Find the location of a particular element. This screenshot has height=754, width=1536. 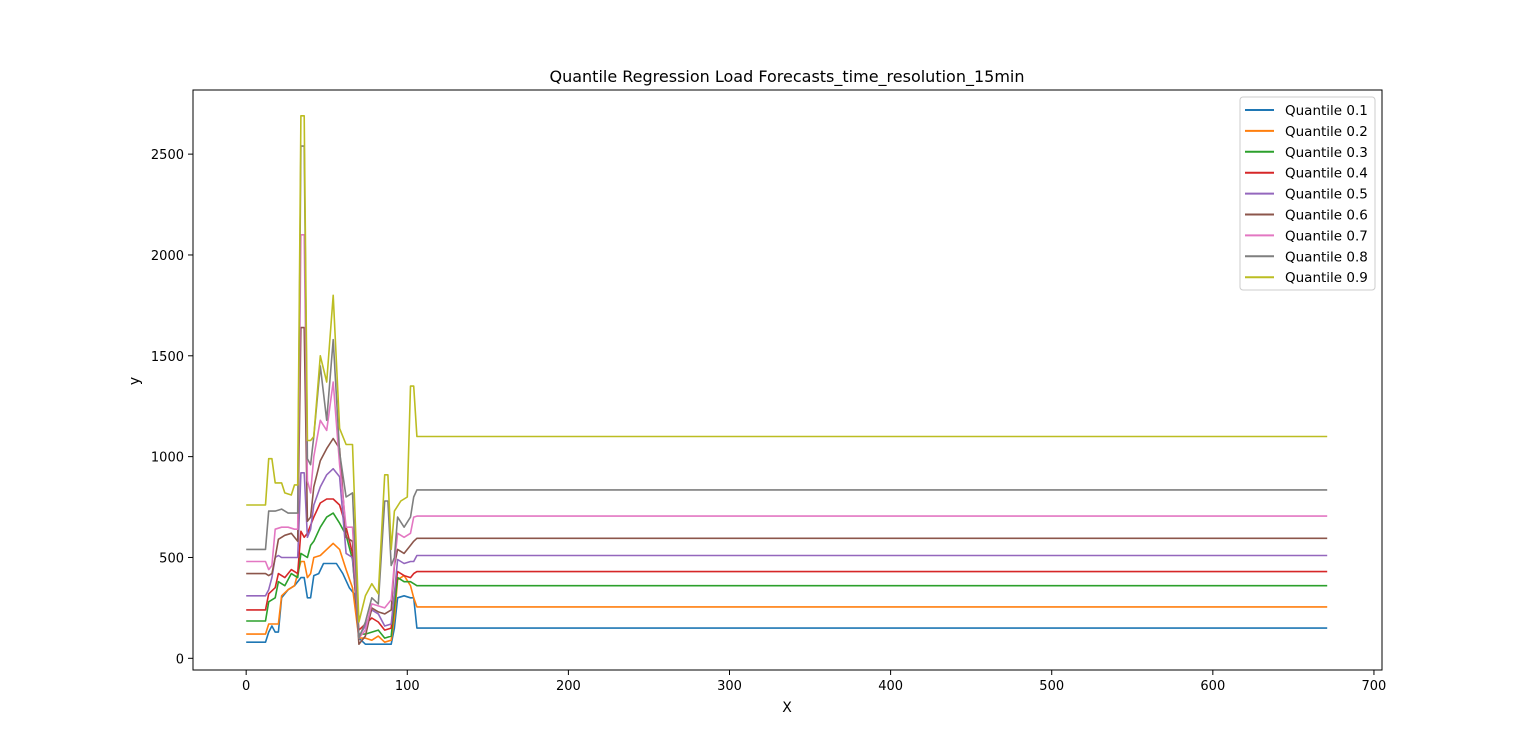

x-tick-label: 500 is located at coordinates (1051, 686).